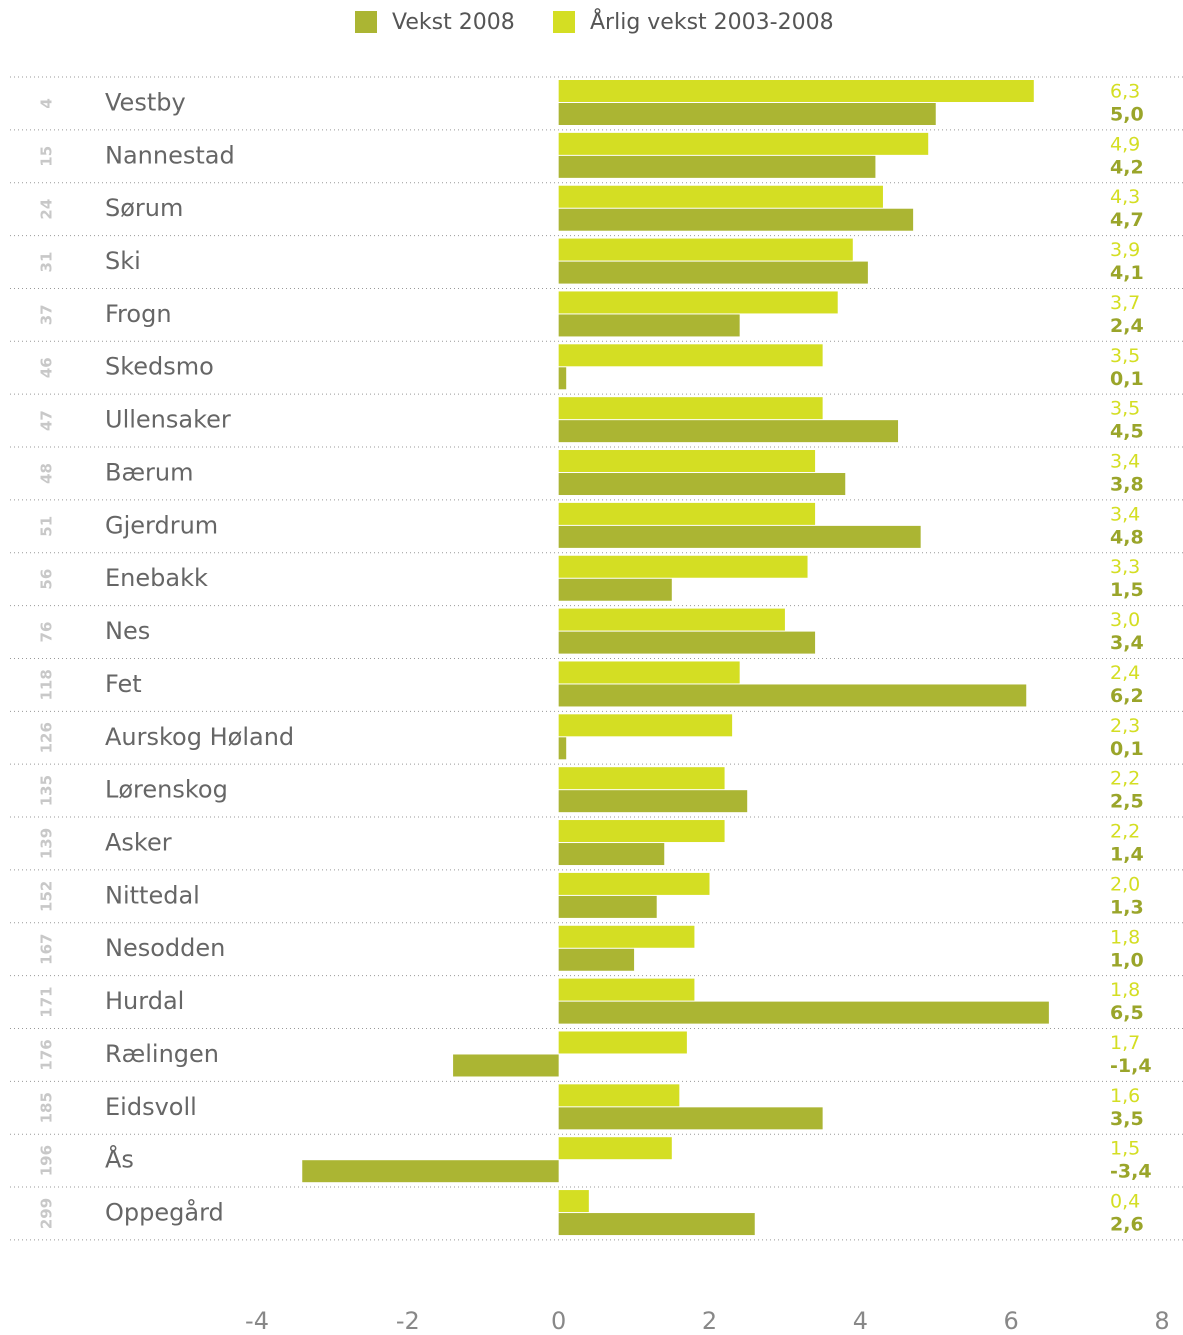 Image resolution: width=1183 pixels, height=1335 pixels. What do you see at coordinates (1125, 884) in the screenshot?
I see `value-label: 2,0` at bounding box center [1125, 884].